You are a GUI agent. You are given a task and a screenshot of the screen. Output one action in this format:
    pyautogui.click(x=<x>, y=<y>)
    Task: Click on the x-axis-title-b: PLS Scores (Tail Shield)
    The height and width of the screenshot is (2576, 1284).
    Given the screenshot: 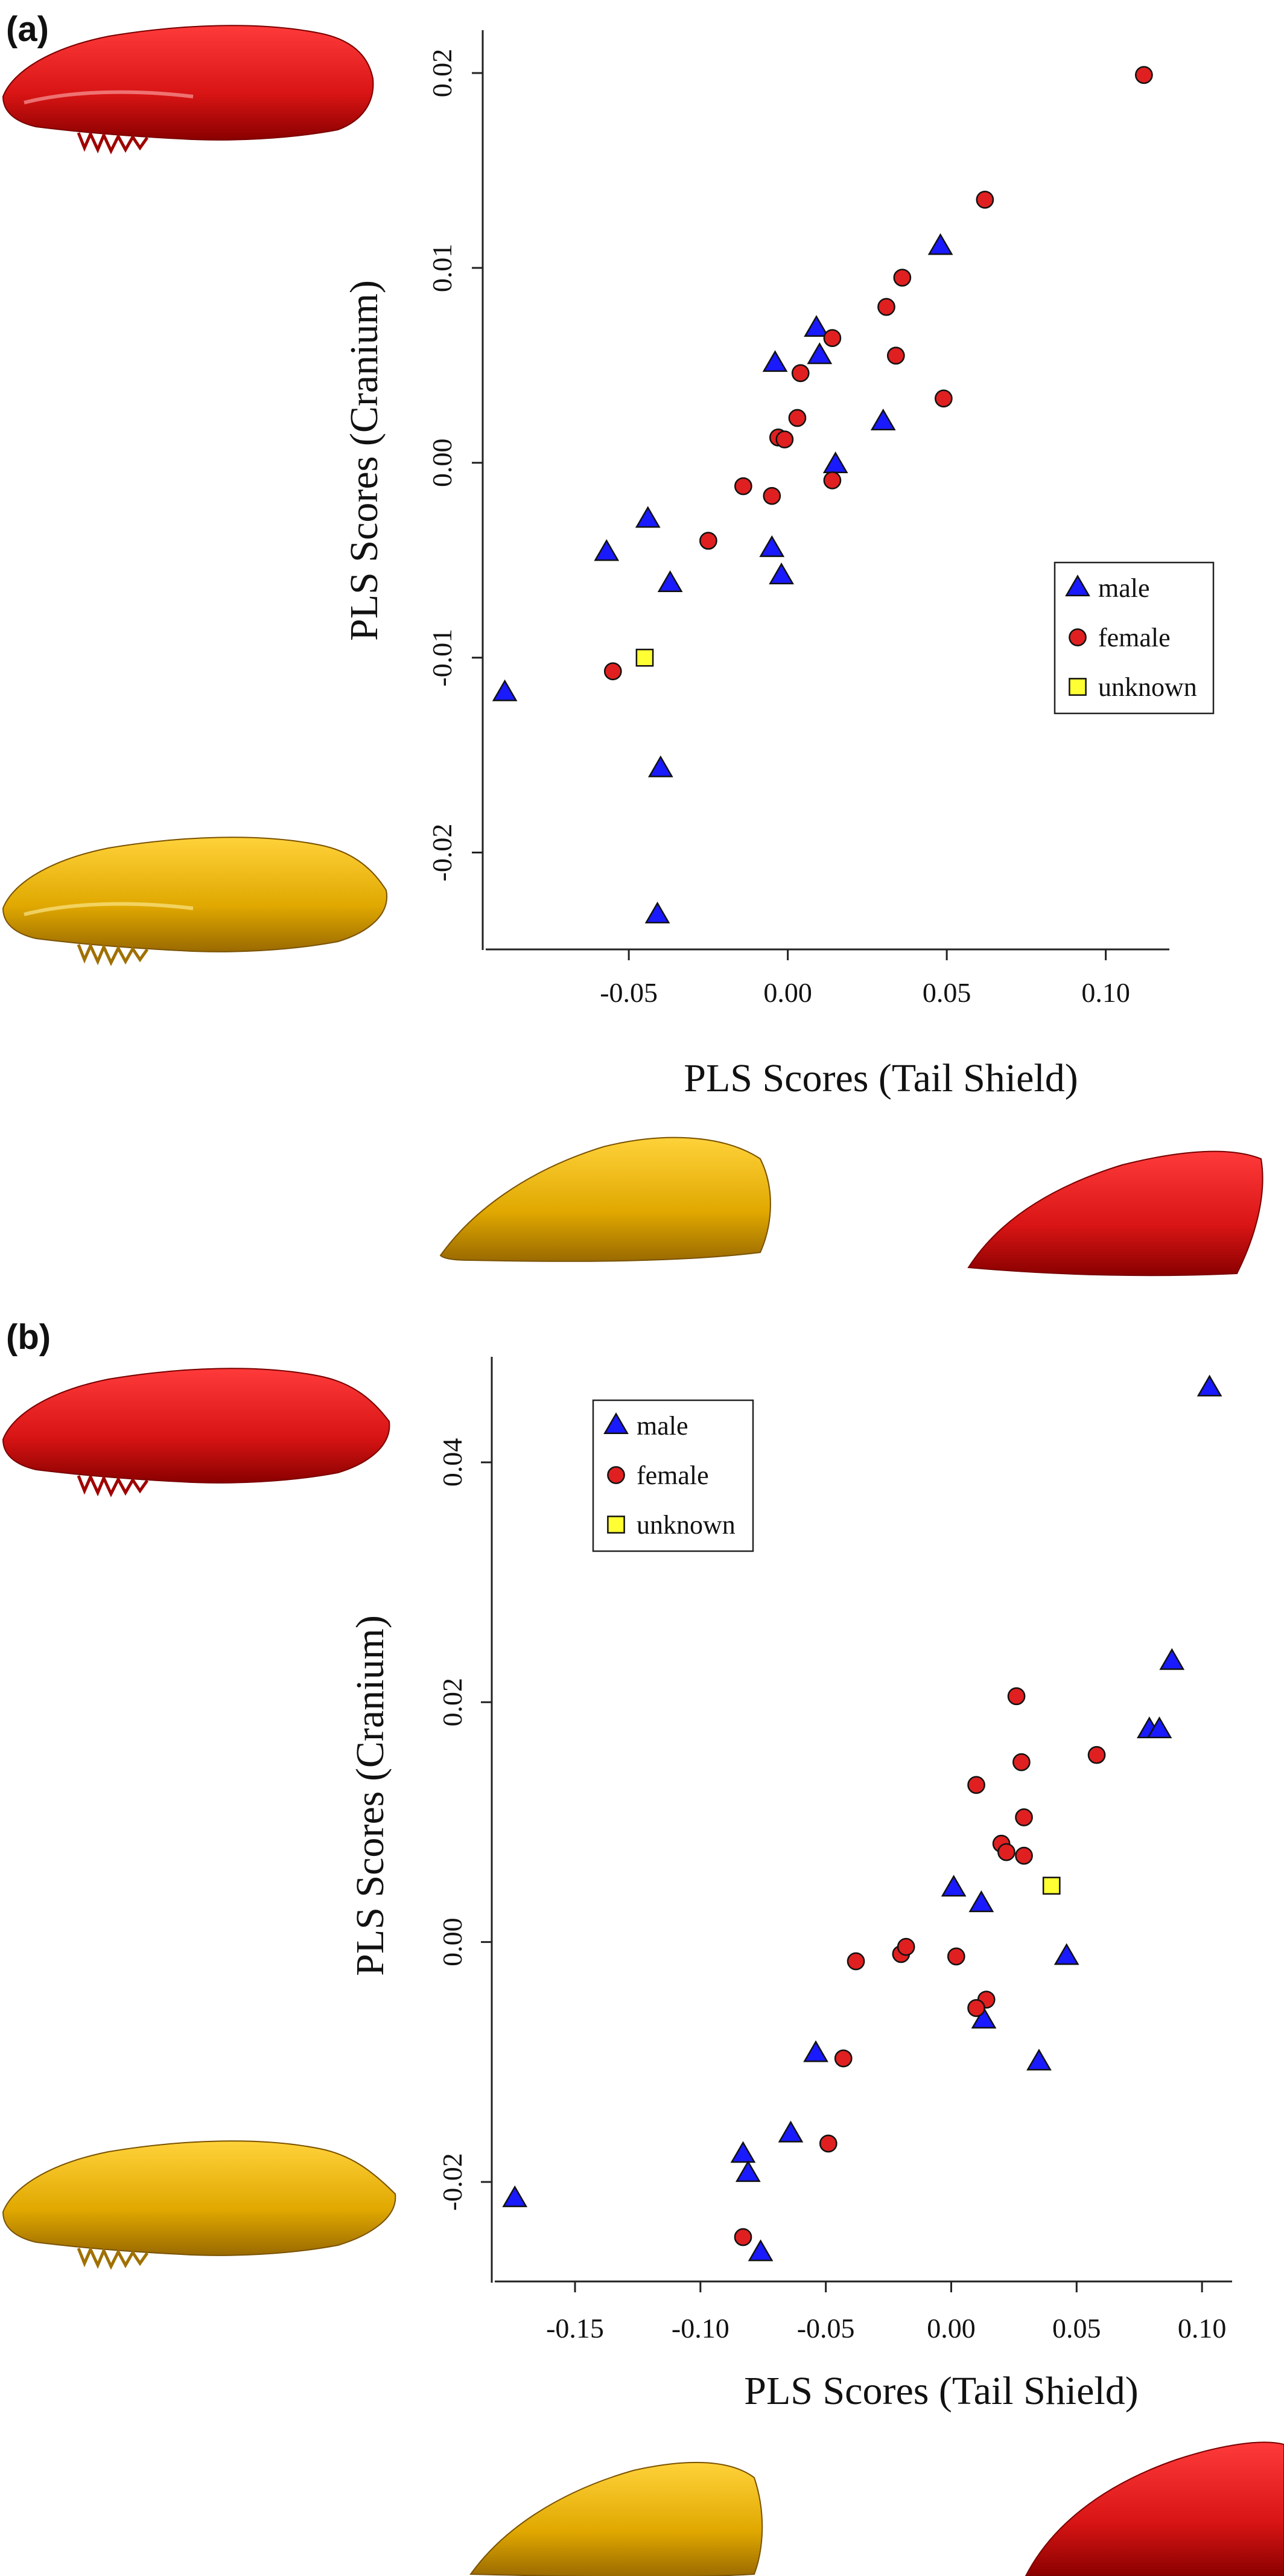 What is the action you would take?
    pyautogui.click(x=941, y=2391)
    